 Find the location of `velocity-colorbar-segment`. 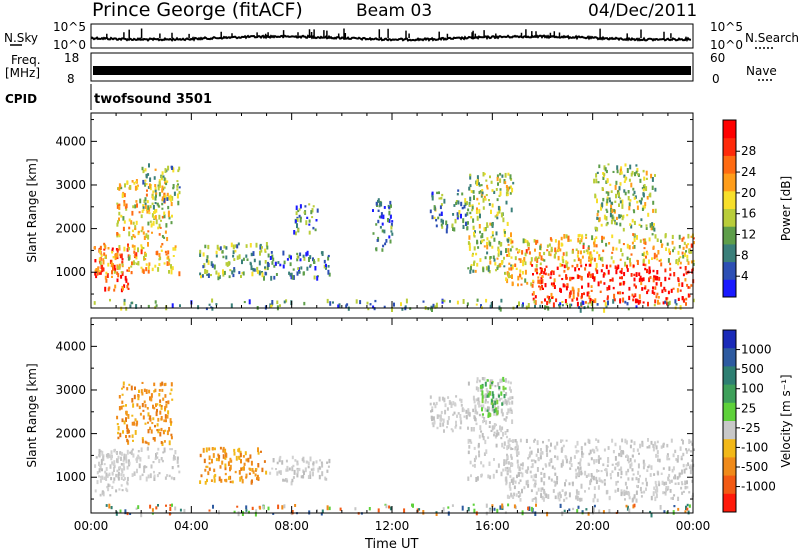

velocity-colorbar-segment is located at coordinates (729, 394).